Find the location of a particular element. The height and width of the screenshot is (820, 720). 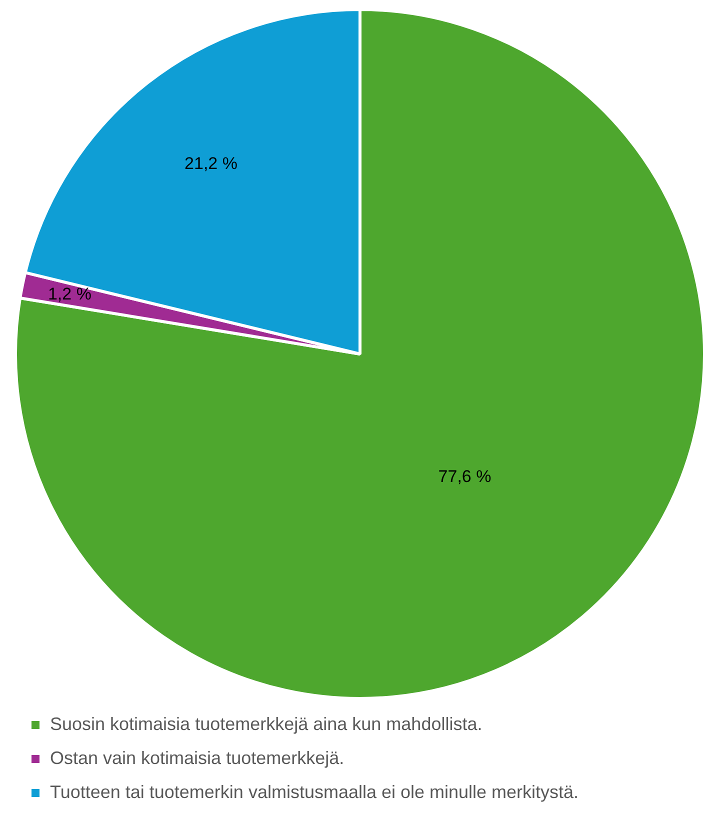

legend-label: Tuotteen tai tuotemerkin valmistusmaalla ei ole minulle merkitystä. is located at coordinates (314, 792).